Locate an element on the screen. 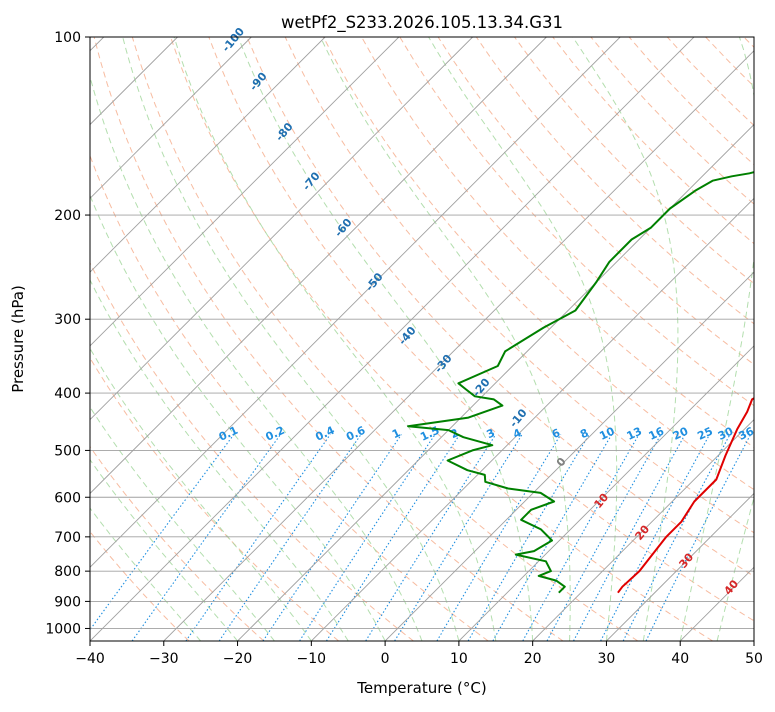 The width and height of the screenshot is (775, 712). y-tick-label: 1000 is located at coordinates (63, 629).